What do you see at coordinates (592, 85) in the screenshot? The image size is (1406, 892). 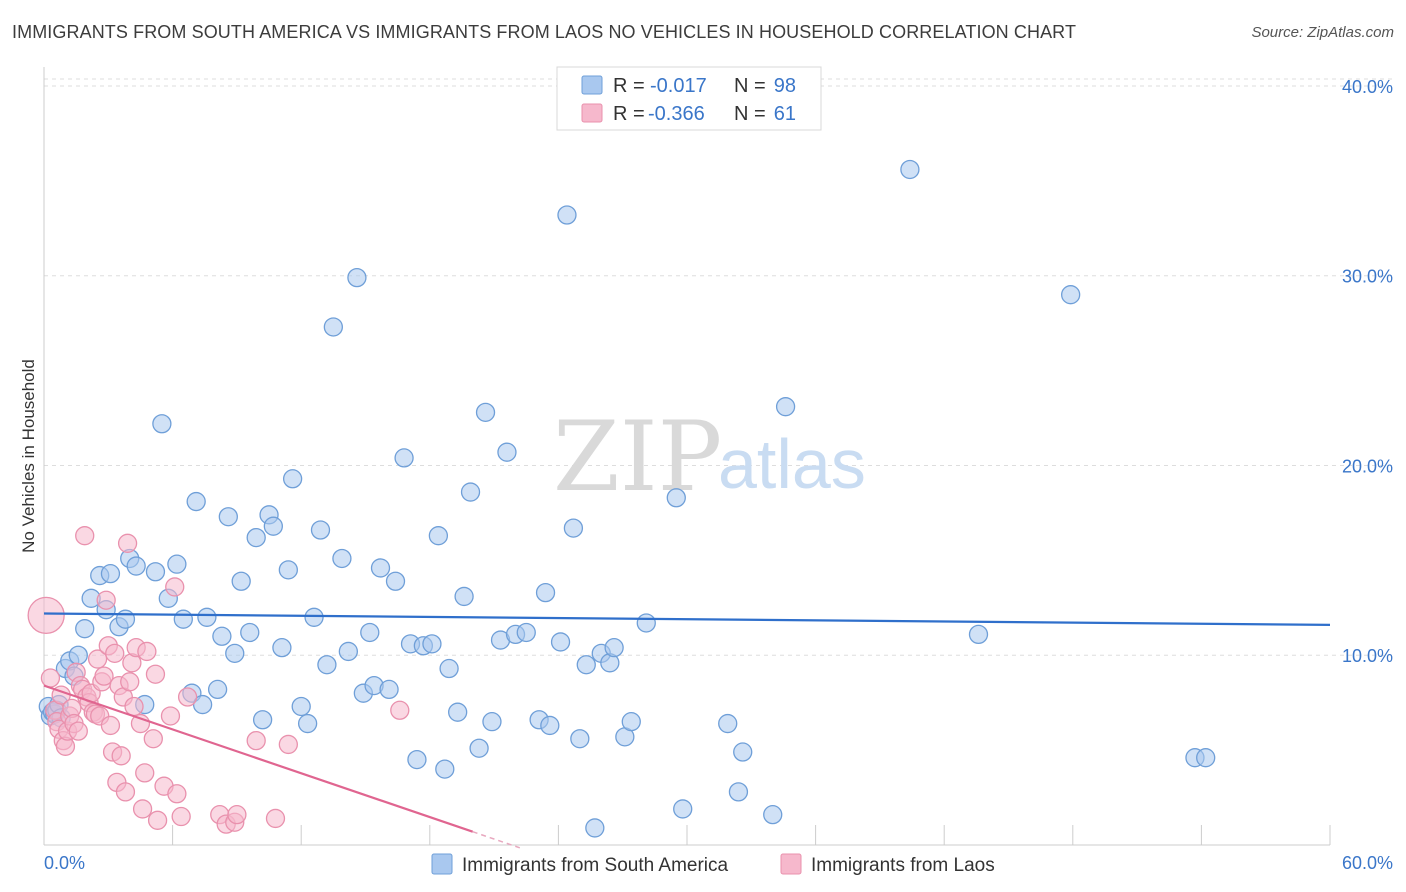 I see `legend-swatch-blue` at bounding box center [592, 85].